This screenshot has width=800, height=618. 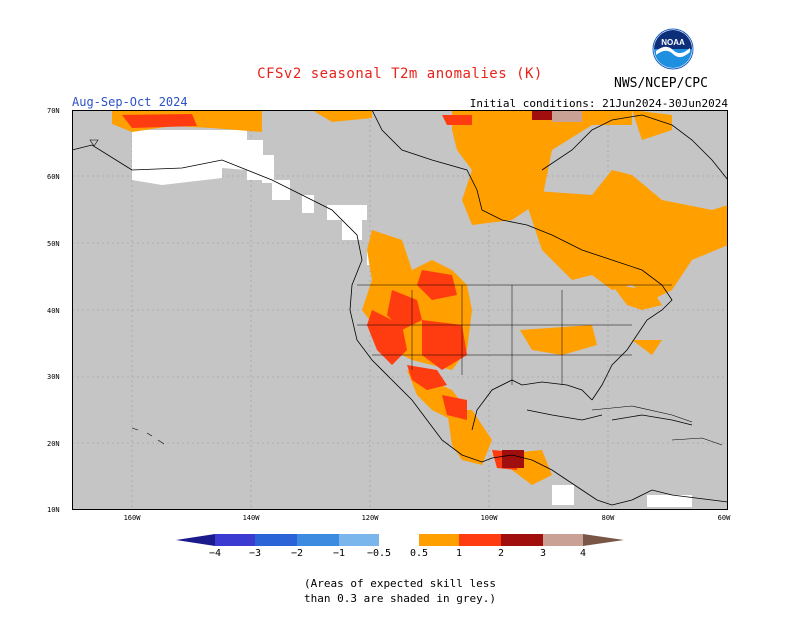 I want to click on lat-label: 30N, so click(x=53, y=377).